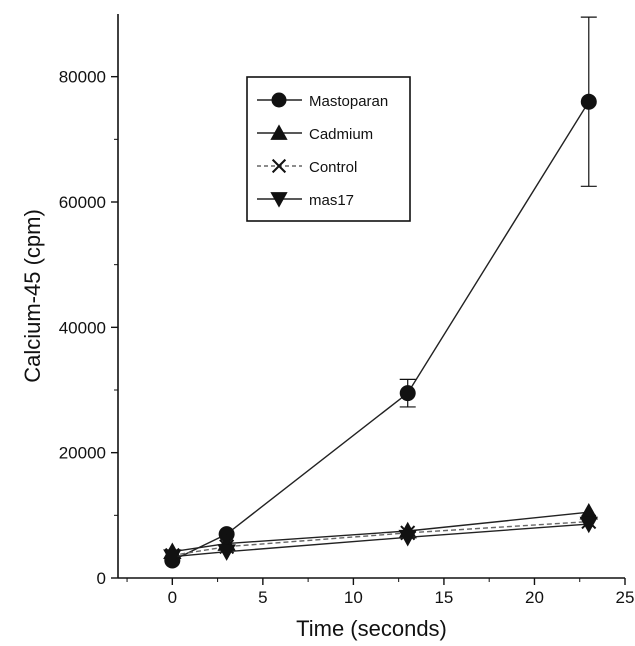  What do you see at coordinates (172, 597) in the screenshot?
I see `x-tick-label: 0` at bounding box center [172, 597].